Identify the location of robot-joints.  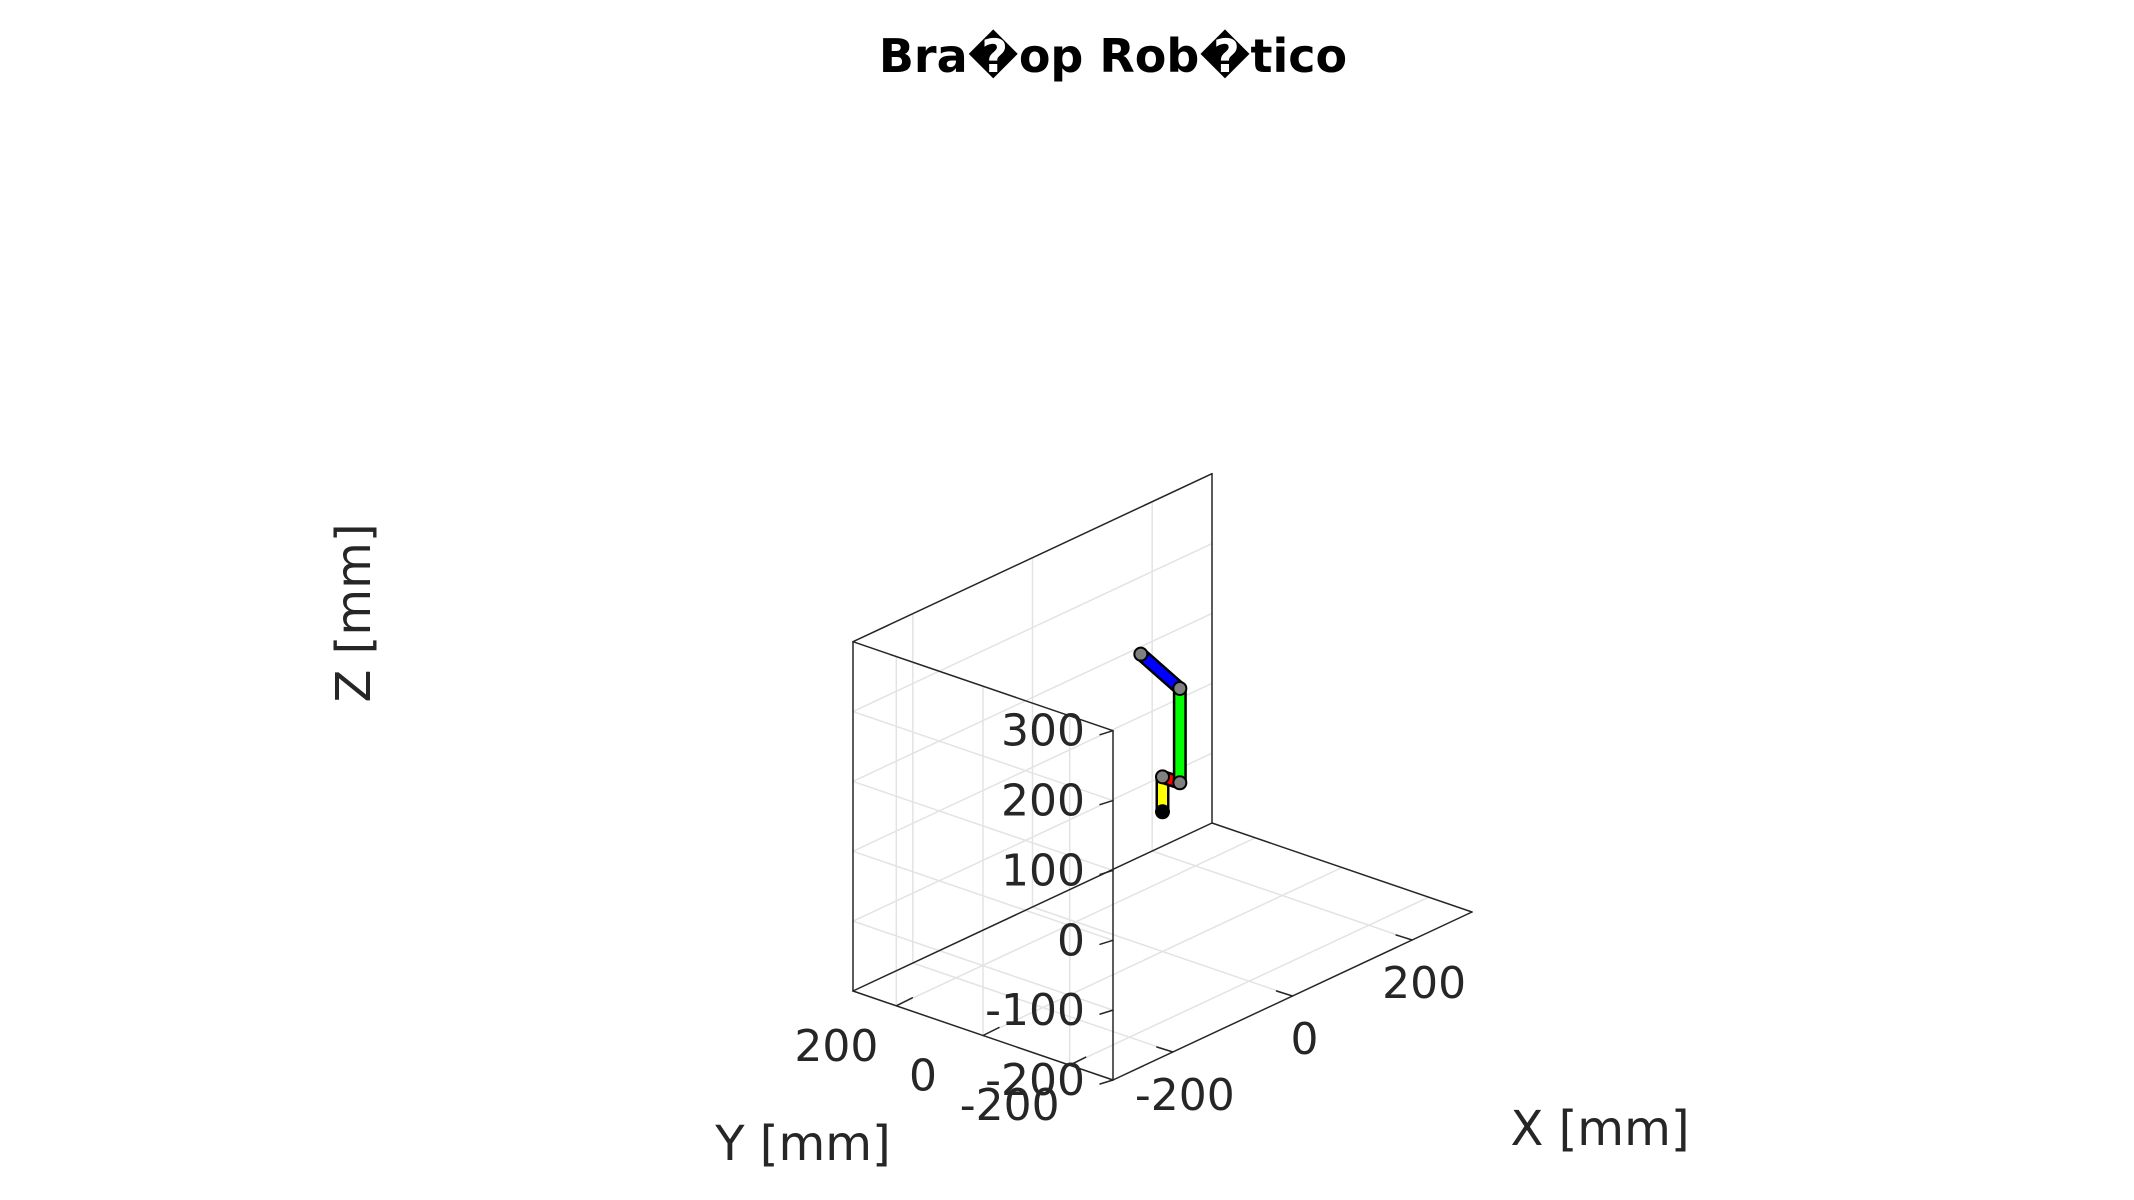
(1160, 733).